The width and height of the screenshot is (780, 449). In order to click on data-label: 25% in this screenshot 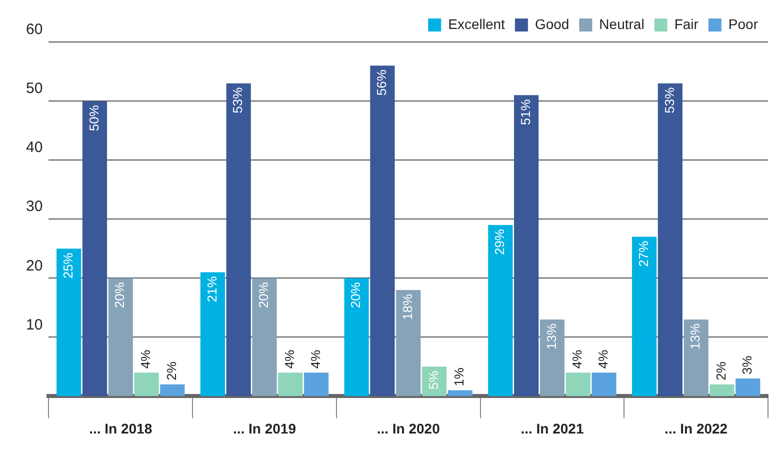, I will do `click(68, 265)`.